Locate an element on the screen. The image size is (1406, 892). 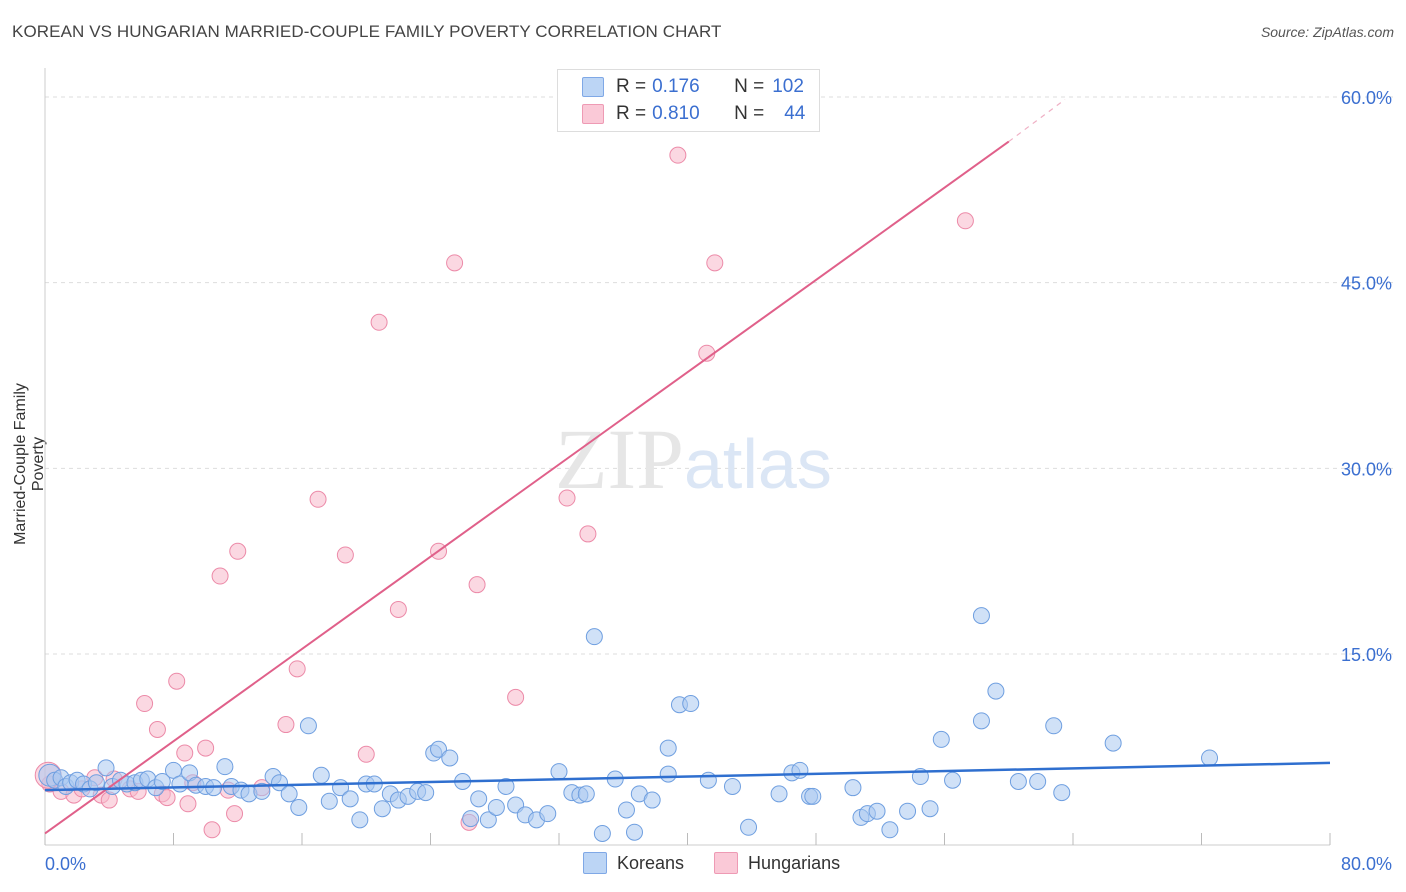
legend-r-value: 0.176 is located at coordinates (676, 86).